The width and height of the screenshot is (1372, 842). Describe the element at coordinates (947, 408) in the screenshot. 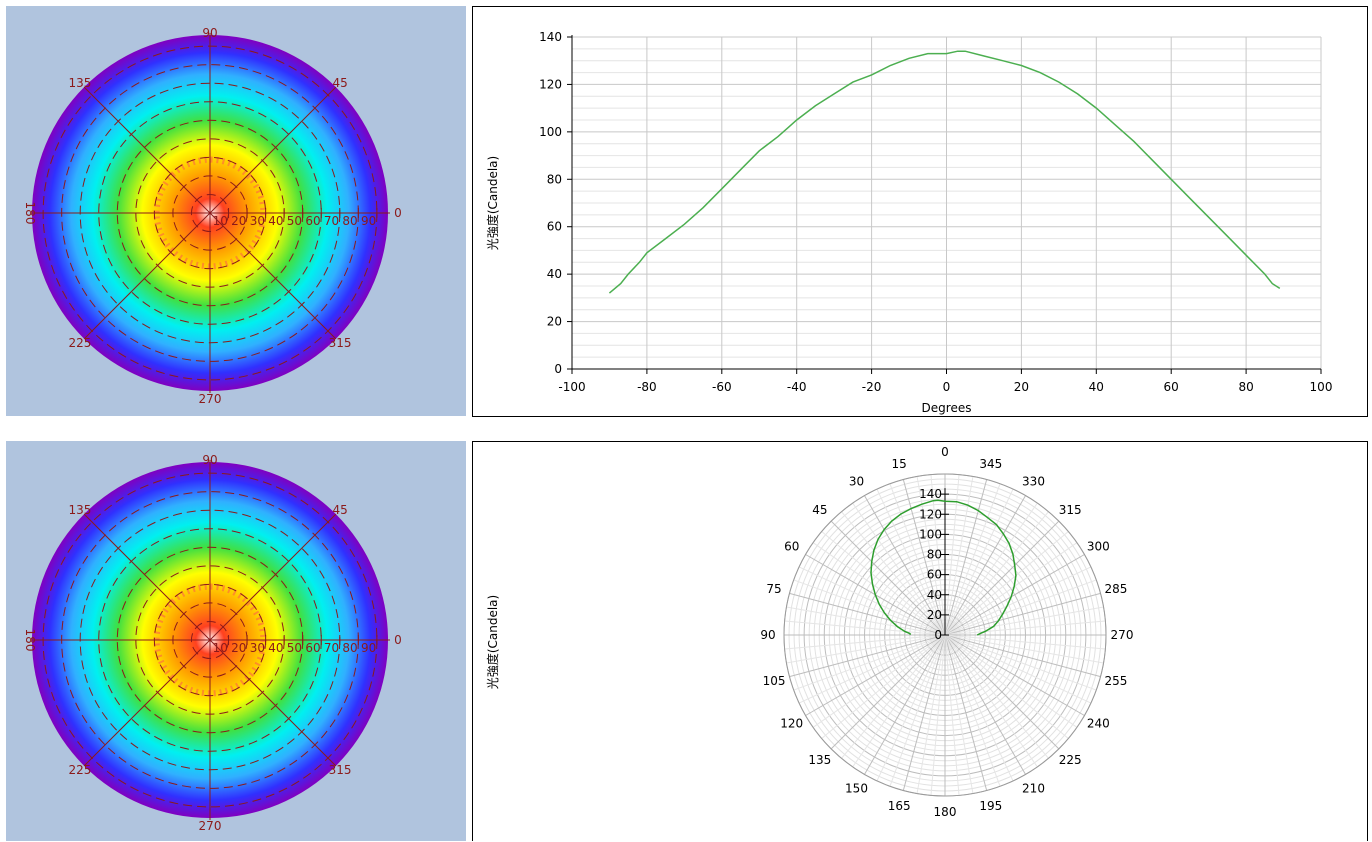

I see `x-axis-title: Degrees` at that location.